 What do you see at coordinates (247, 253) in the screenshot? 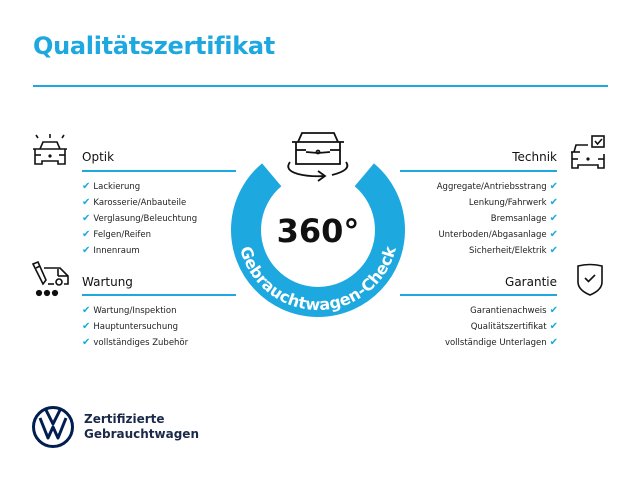
I see `badge-ring-letter: G` at bounding box center [247, 253].